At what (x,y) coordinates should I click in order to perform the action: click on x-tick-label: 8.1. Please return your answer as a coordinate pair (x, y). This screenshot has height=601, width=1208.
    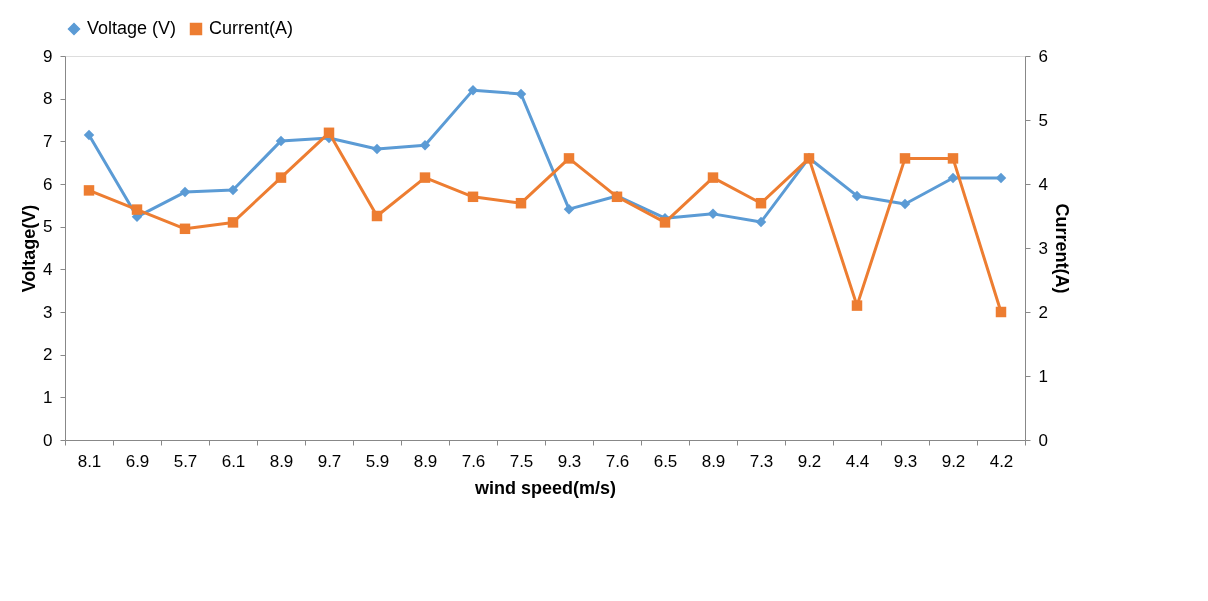
    Looking at the image, I should click on (89, 461).